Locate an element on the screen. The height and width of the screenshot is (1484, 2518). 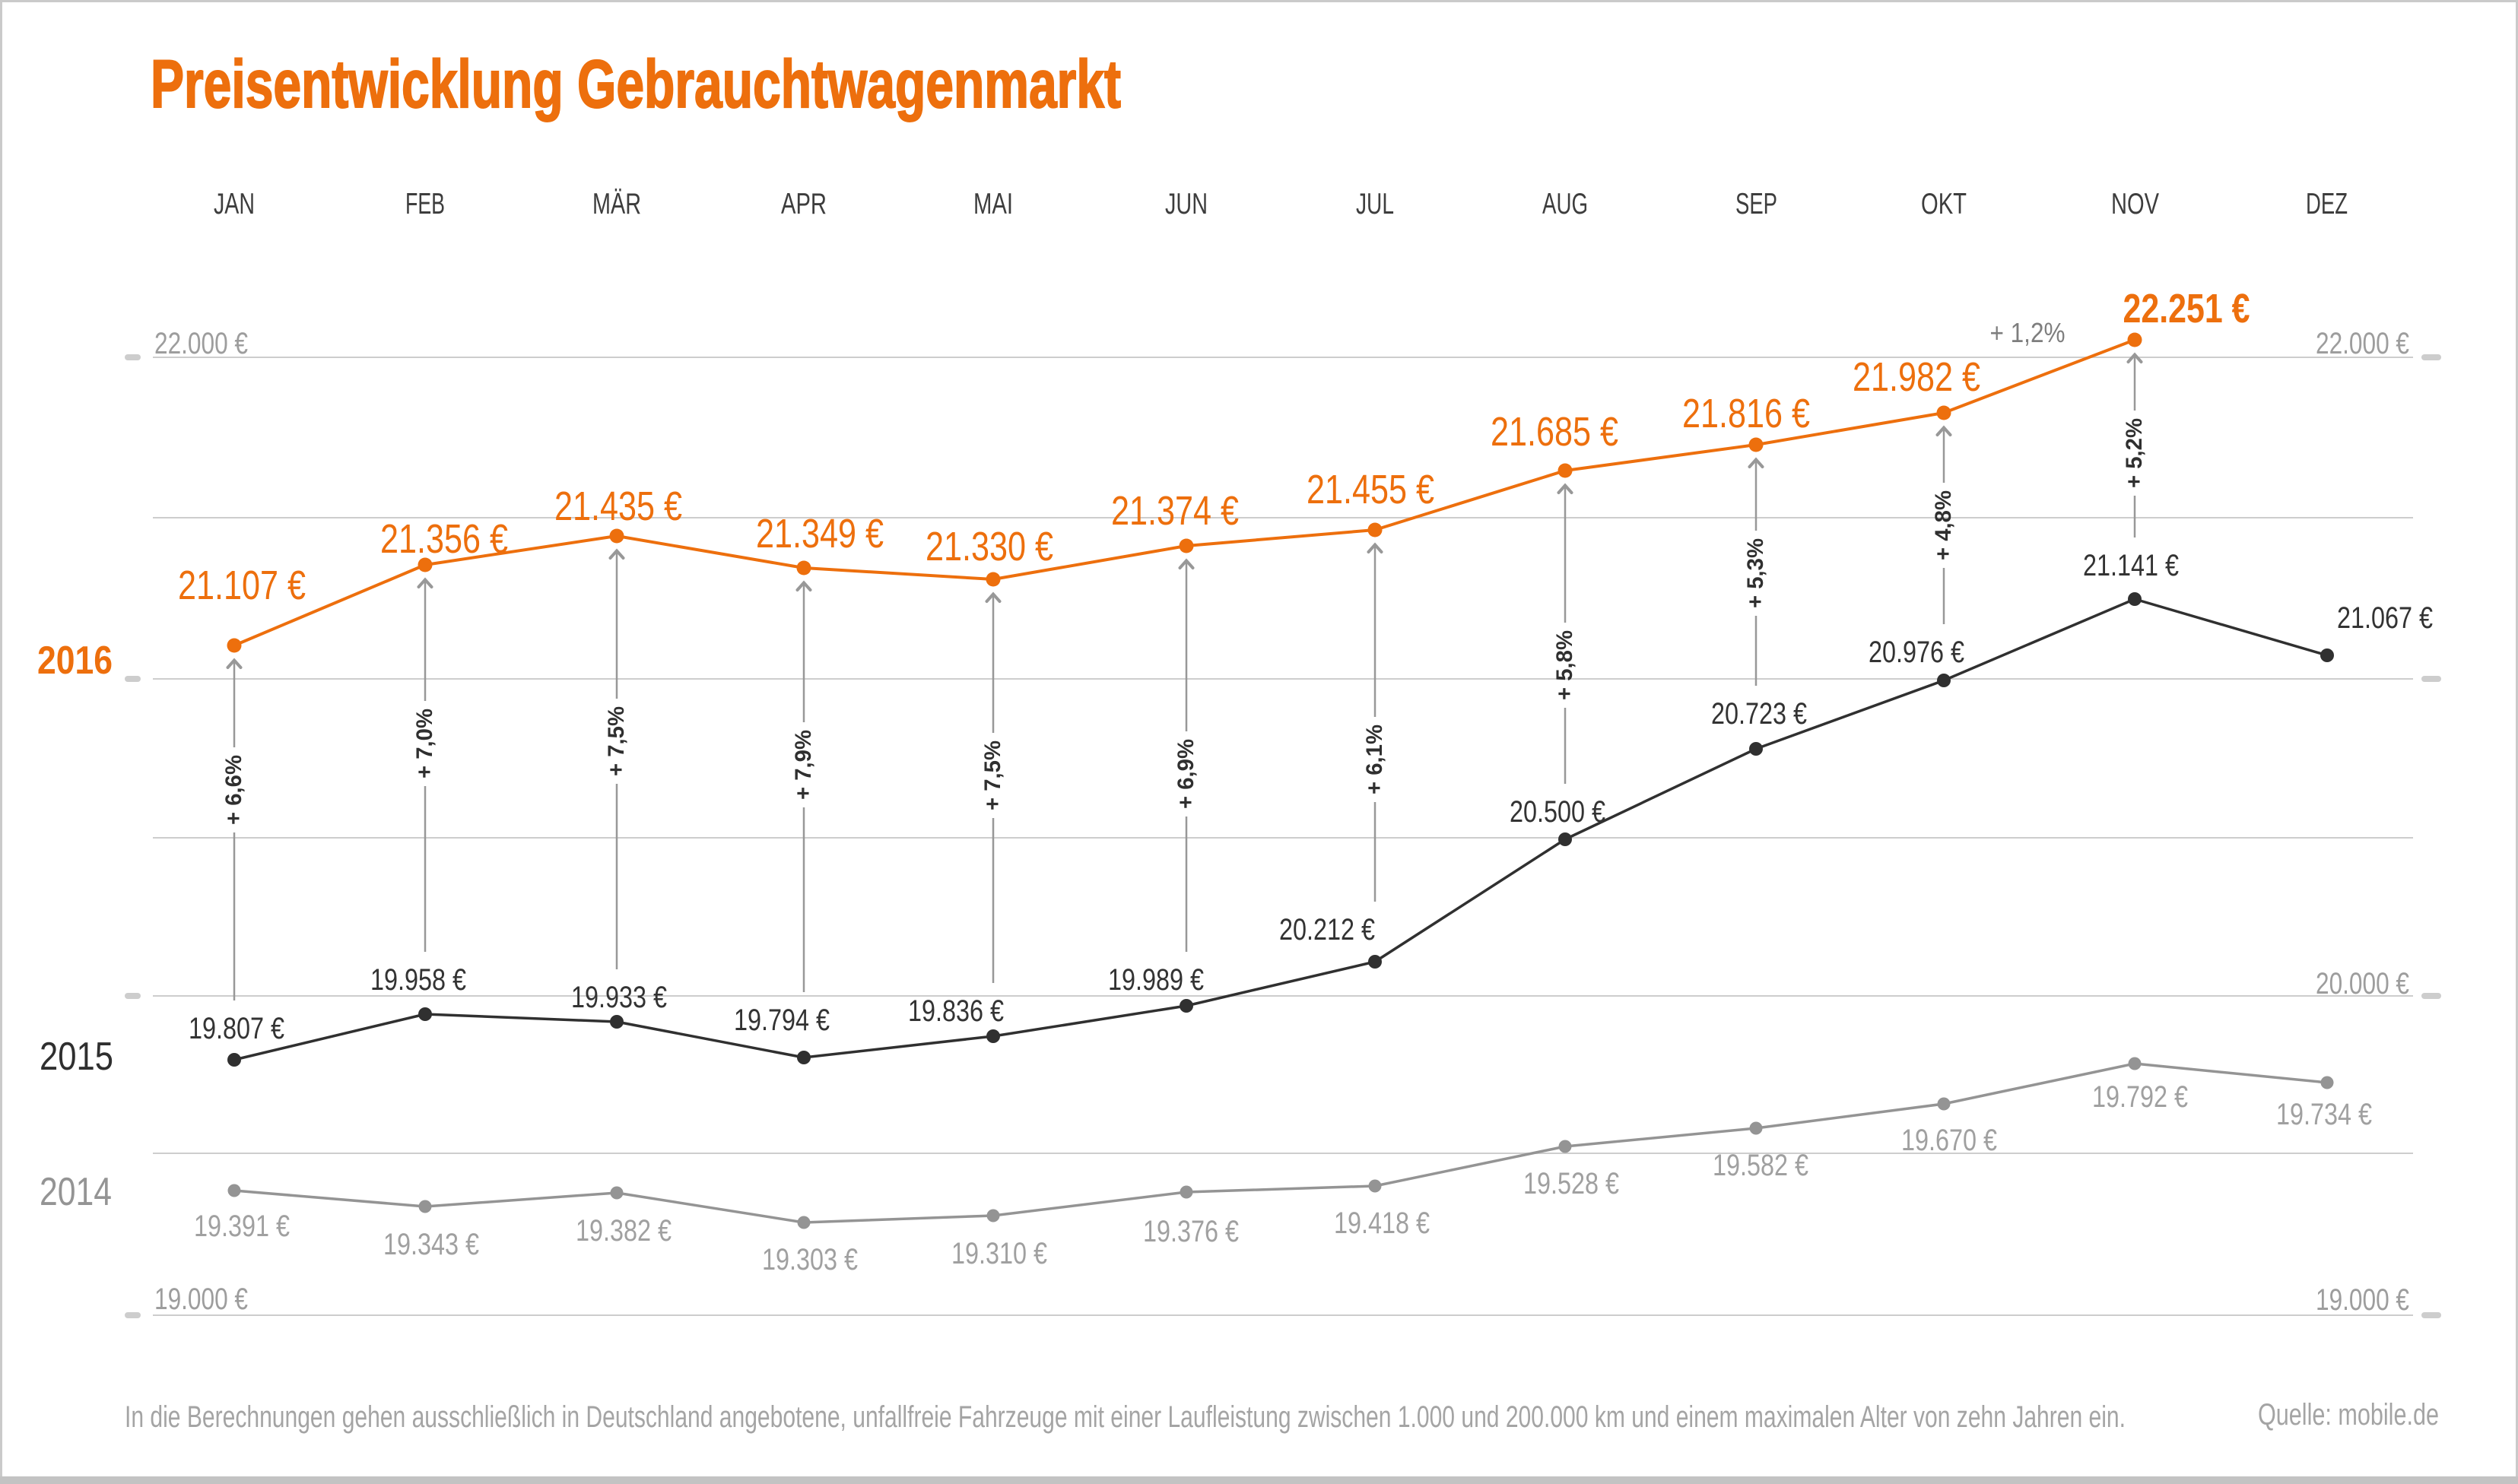
svg-text: 19.989 € is located at coordinates (1156, 980).